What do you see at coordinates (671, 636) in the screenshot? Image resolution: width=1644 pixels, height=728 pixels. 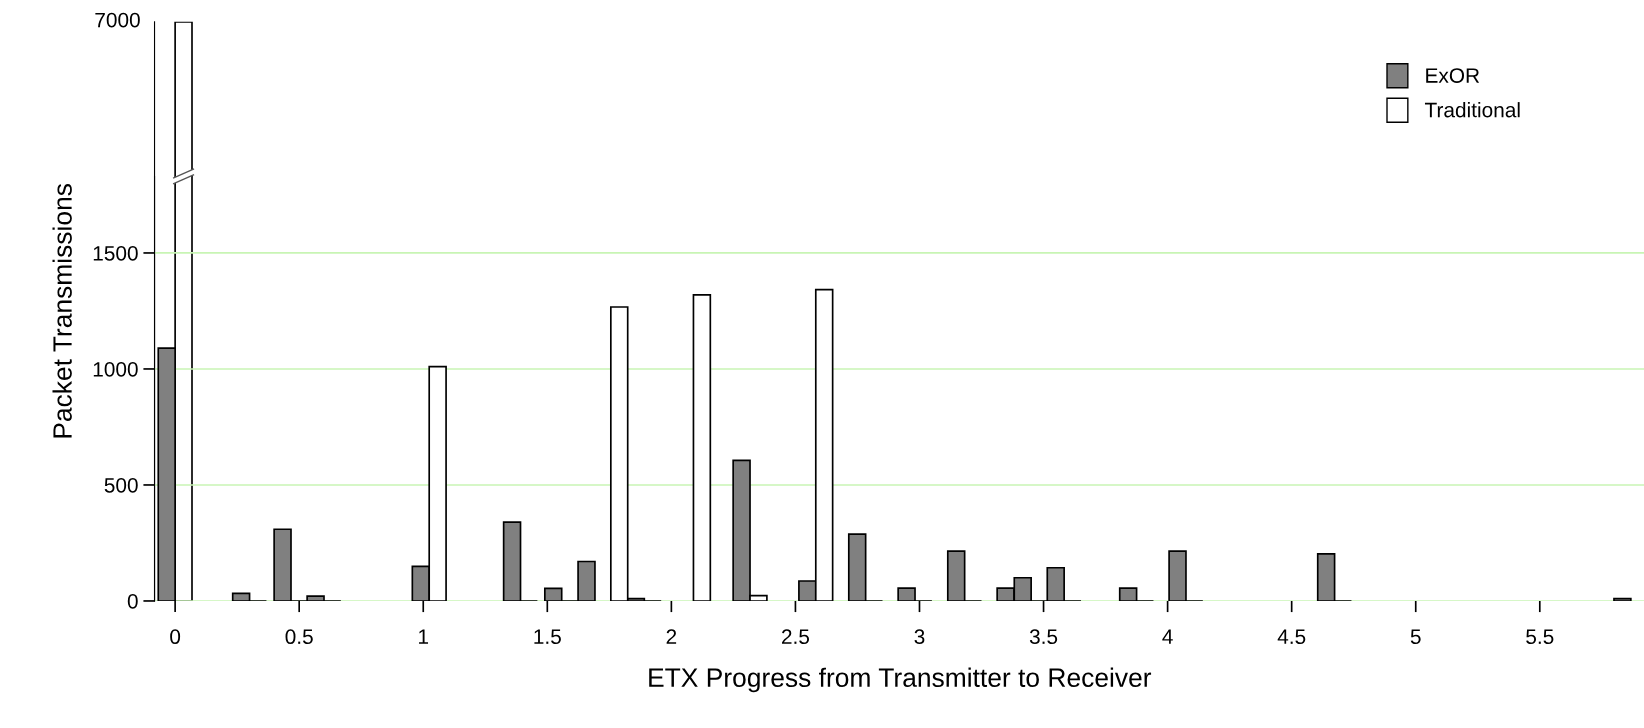 I see `x-tick-label: 2` at bounding box center [671, 636].